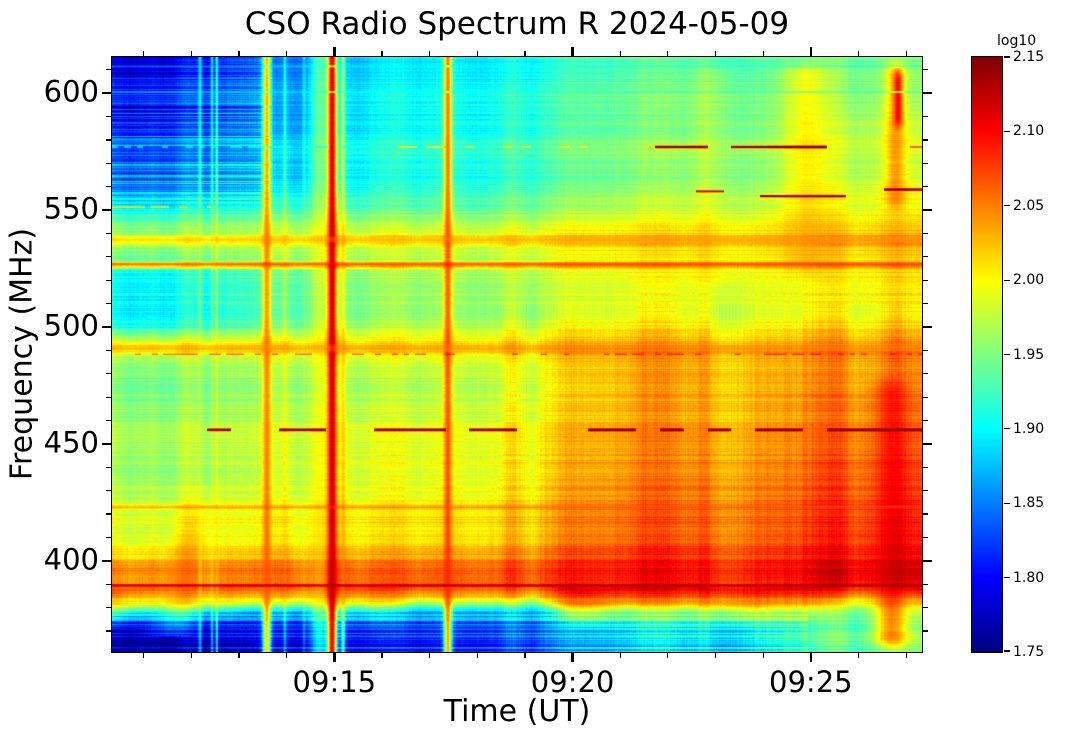 The image size is (1085, 738). What do you see at coordinates (1029, 652) in the screenshot?
I see `colorbar-tick-label: 1.75` at bounding box center [1029, 652].